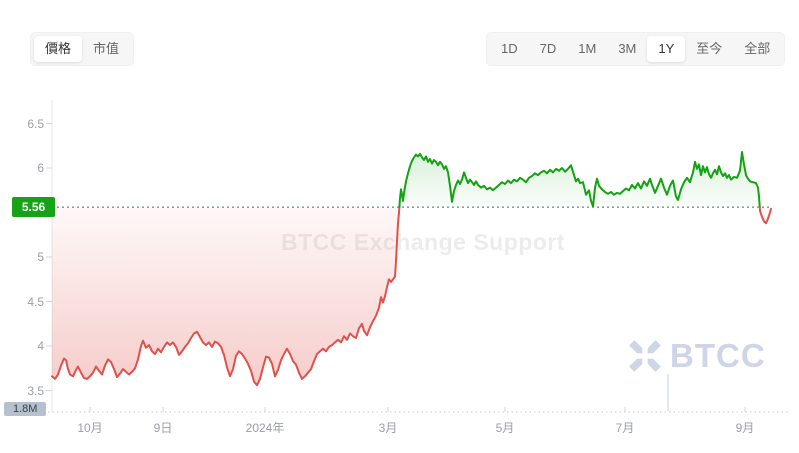 This screenshot has height=453, width=799. Describe the element at coordinates (718, 355) in the screenshot. I see `brand-name: BTCC` at that location.